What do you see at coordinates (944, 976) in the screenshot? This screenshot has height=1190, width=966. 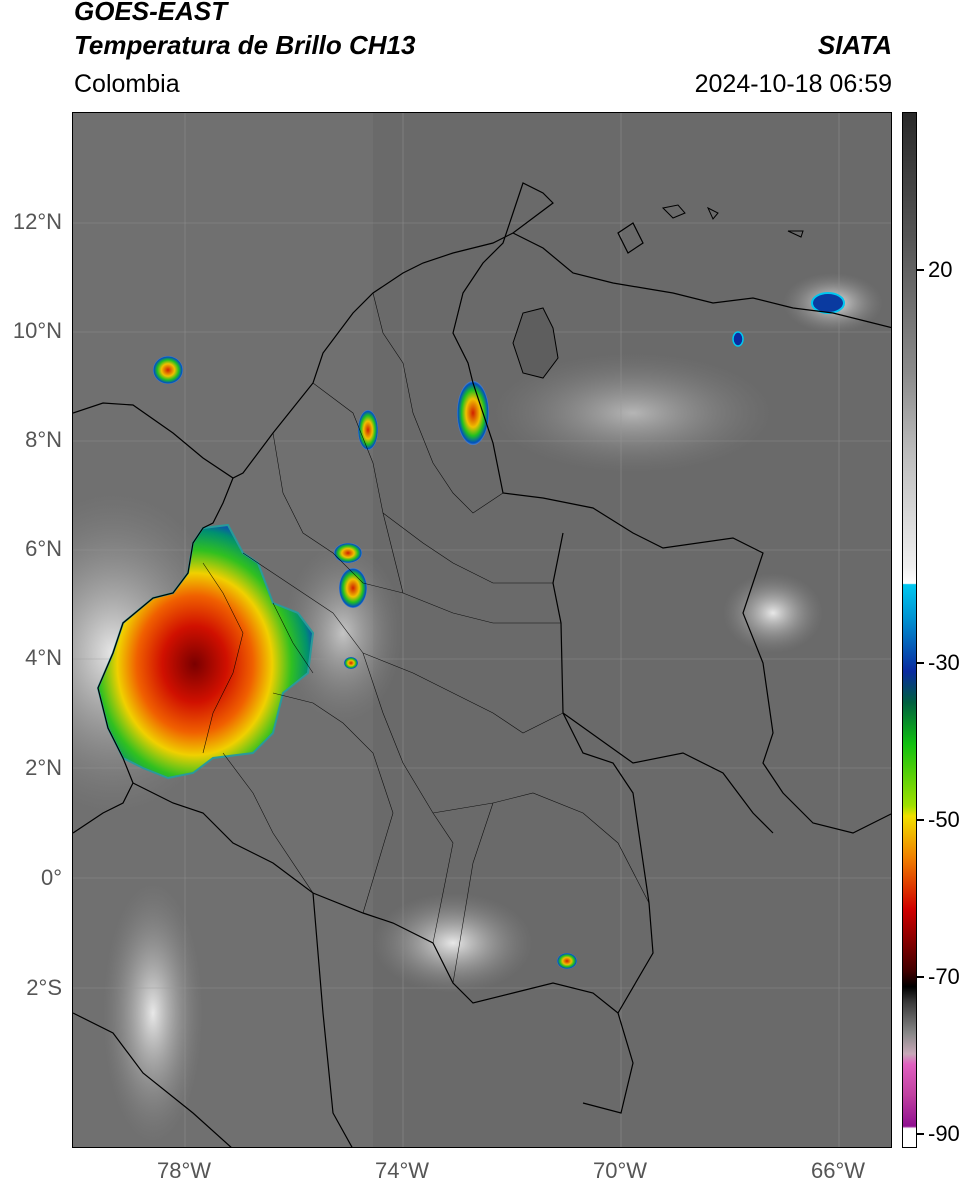 I see `colorbar-label: -70` at bounding box center [944, 976].